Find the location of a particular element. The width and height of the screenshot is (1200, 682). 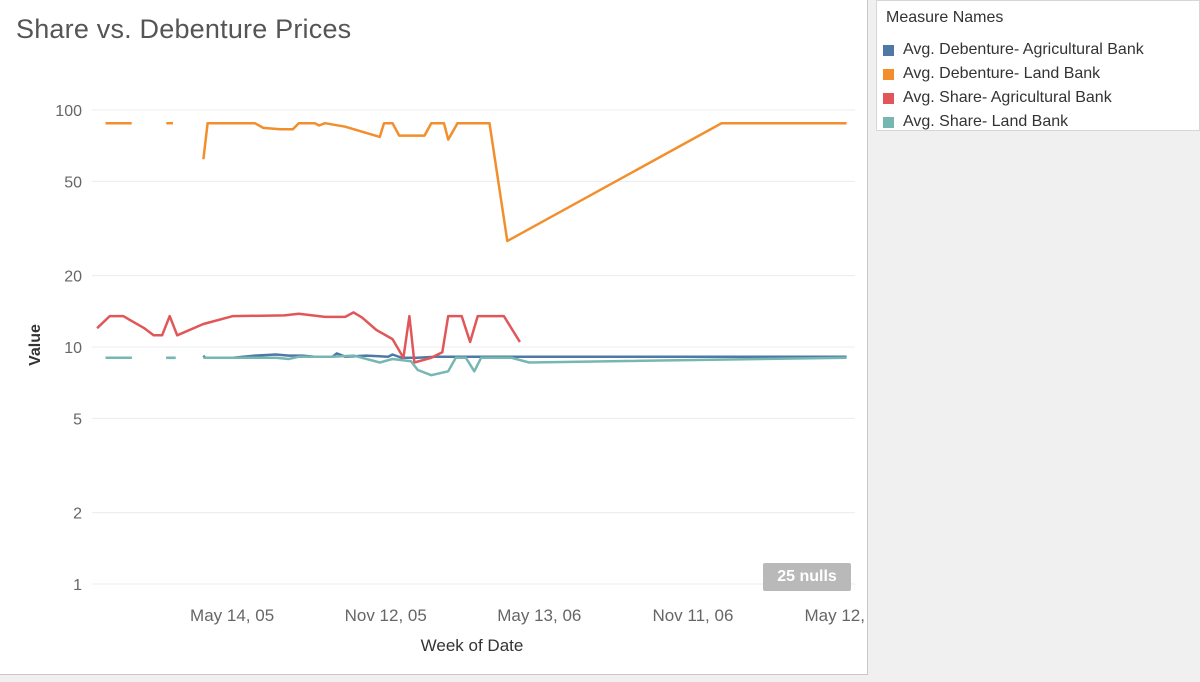

x-tick-label: May 12, 07 is located at coordinates (836, 615).